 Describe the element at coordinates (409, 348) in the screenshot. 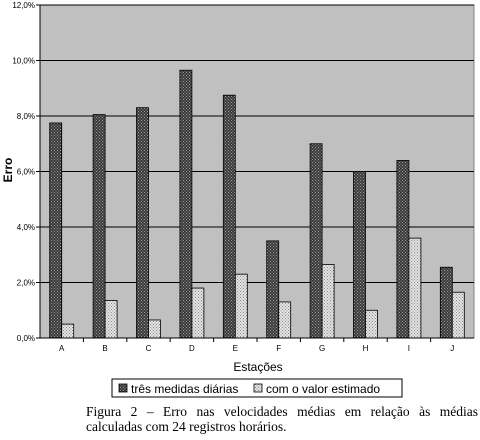

I see `x-tick-label: I` at that location.